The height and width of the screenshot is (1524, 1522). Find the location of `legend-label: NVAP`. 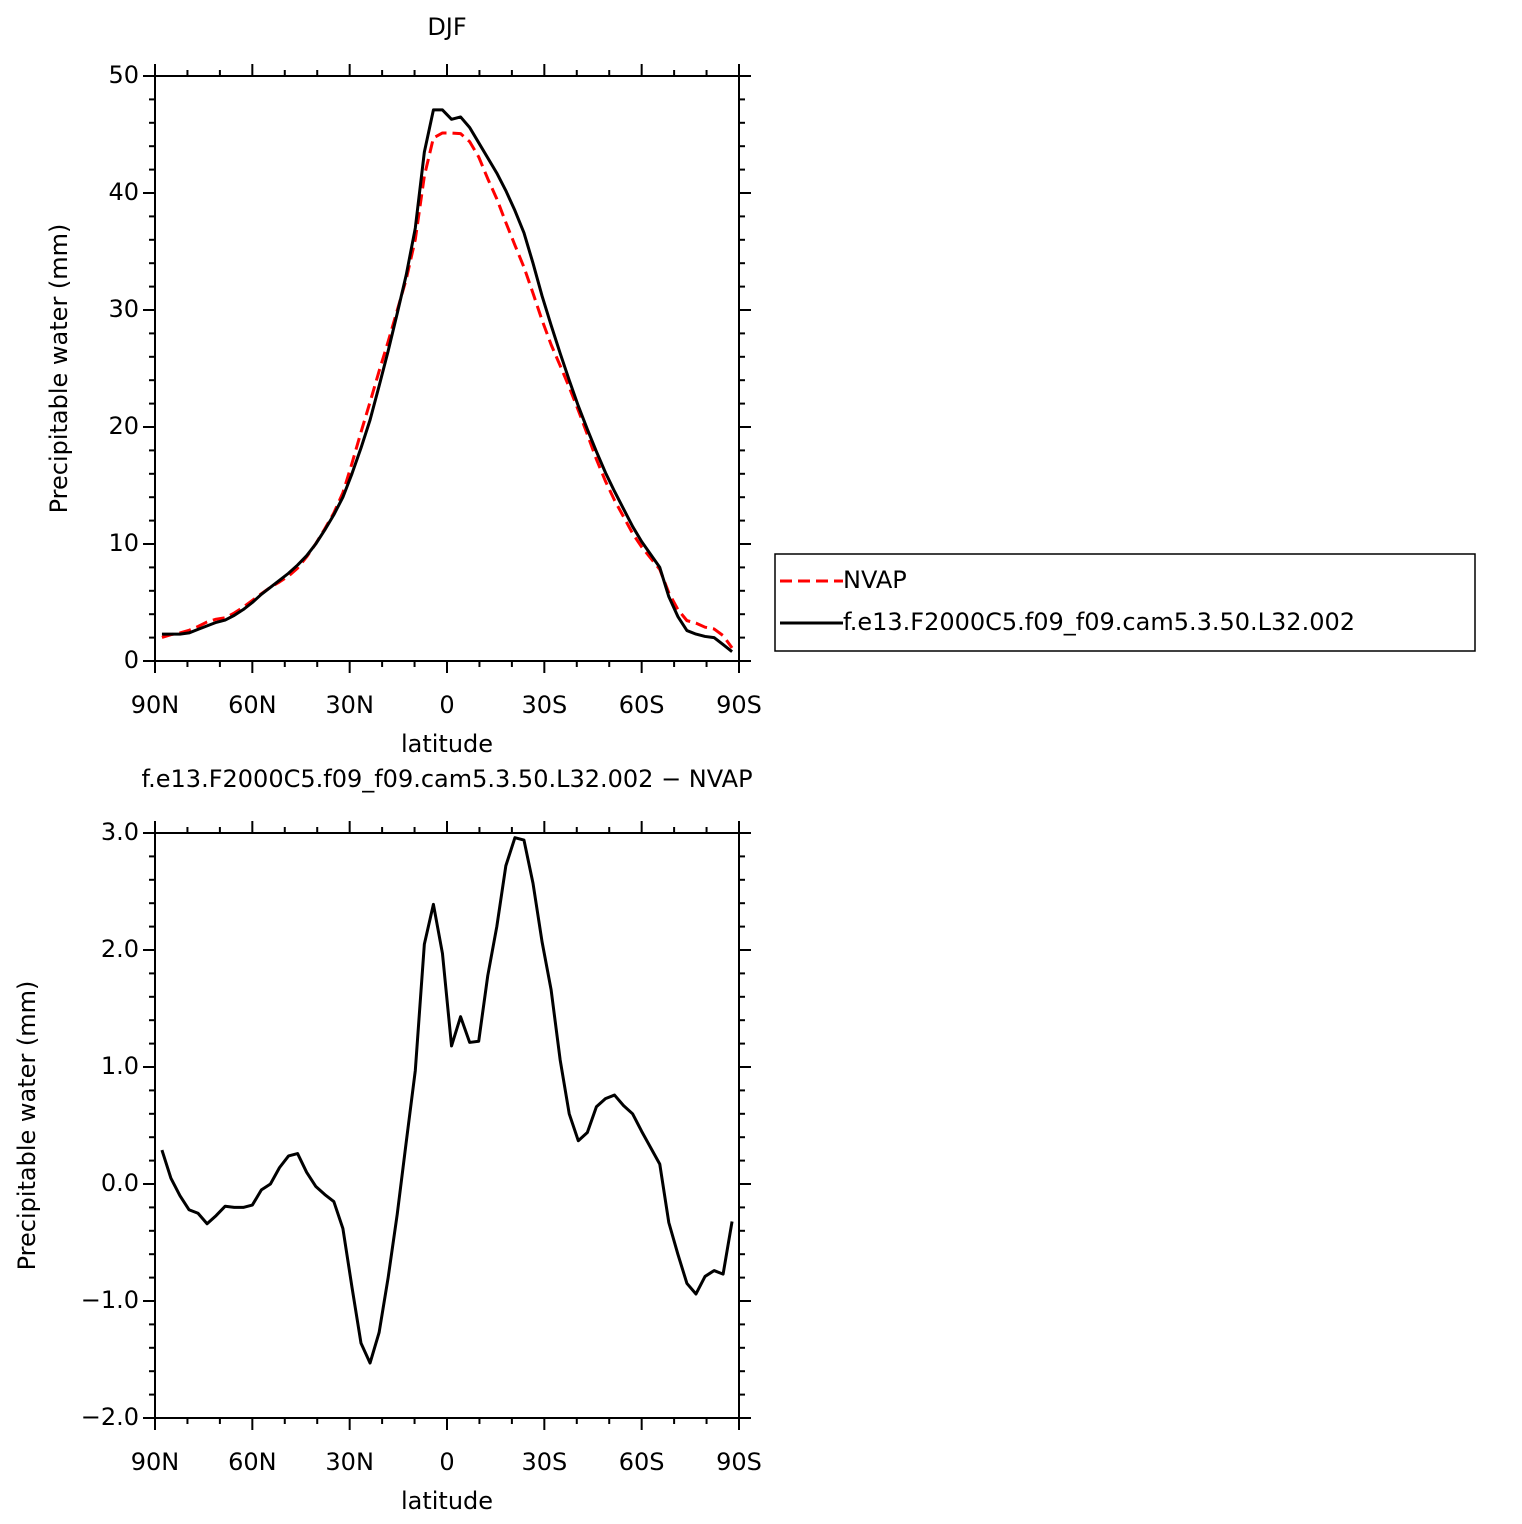

legend-label: NVAP is located at coordinates (875, 580).